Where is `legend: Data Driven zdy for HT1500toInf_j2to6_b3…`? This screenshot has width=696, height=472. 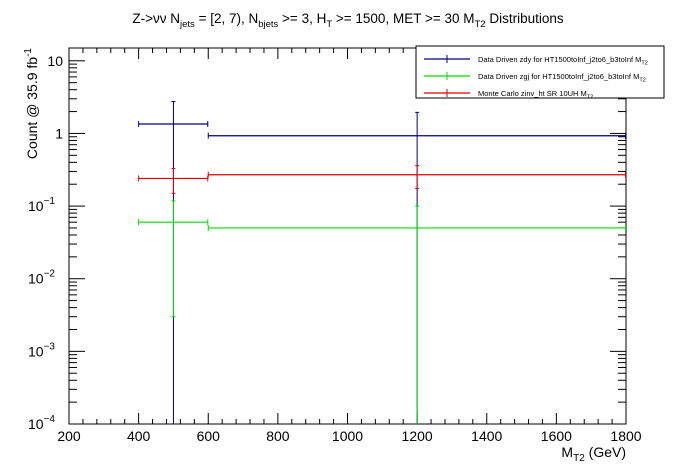 legend: Data Driven zdy for HT1500toInf_j2to6_b3… is located at coordinates (540, 73).